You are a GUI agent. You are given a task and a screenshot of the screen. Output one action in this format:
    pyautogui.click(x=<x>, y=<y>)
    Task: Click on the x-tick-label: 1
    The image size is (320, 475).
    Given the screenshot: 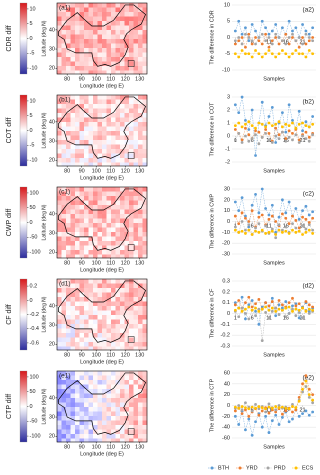 What is the action you would take?
    pyautogui.click(x=235, y=42)
    